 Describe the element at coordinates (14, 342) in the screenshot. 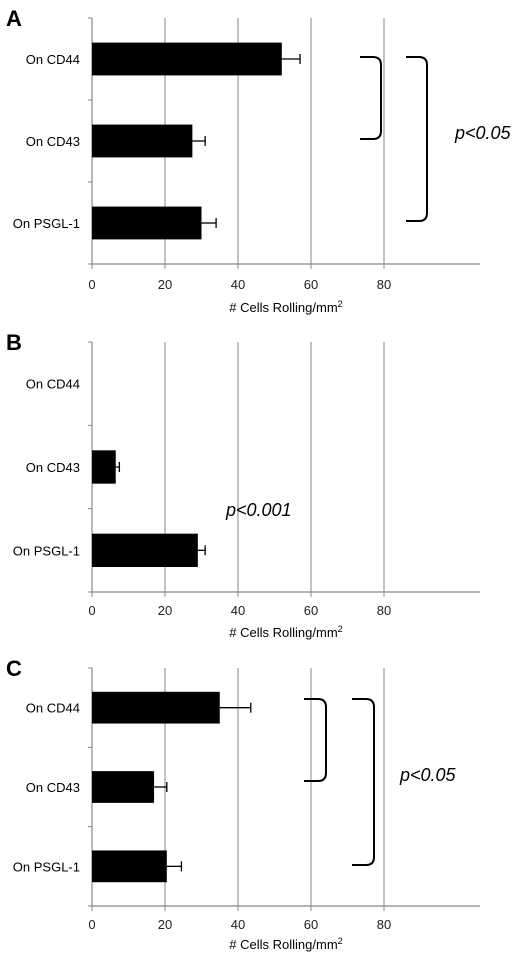

I see `panel-letter: B` at that location.